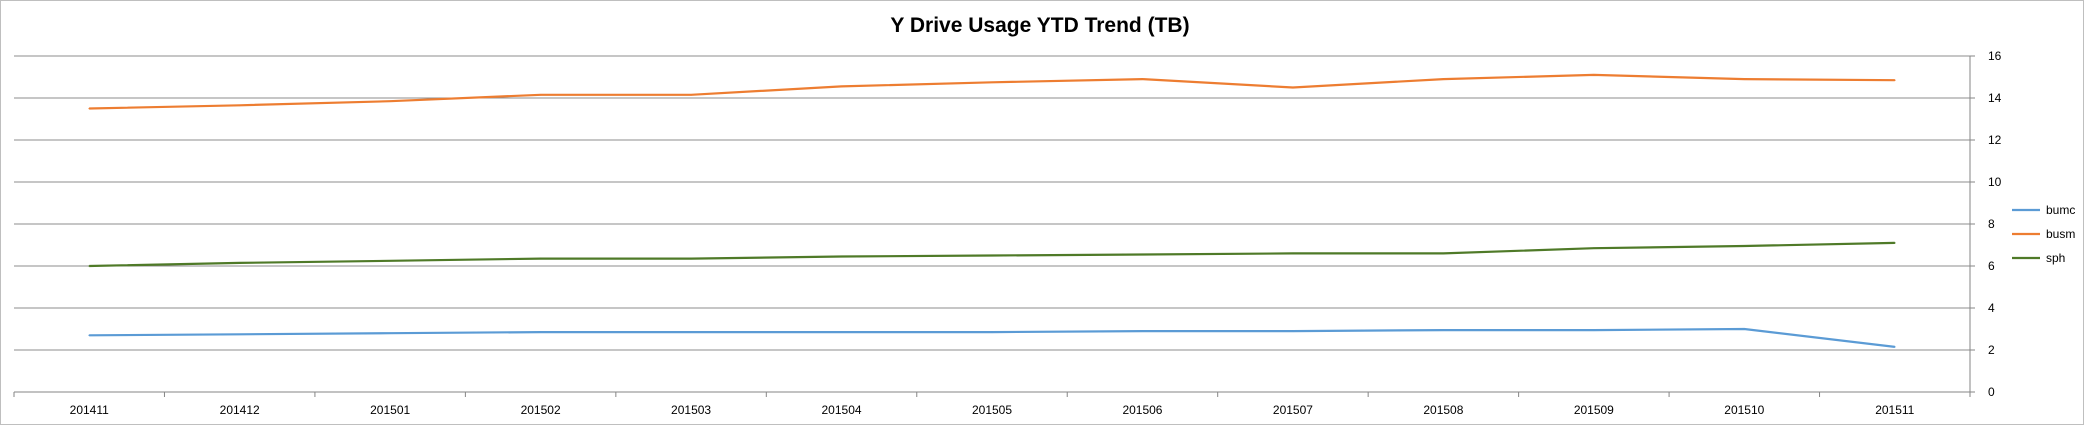 The height and width of the screenshot is (425, 2084). I want to click on x-tick-label: 201411, so click(89, 410).